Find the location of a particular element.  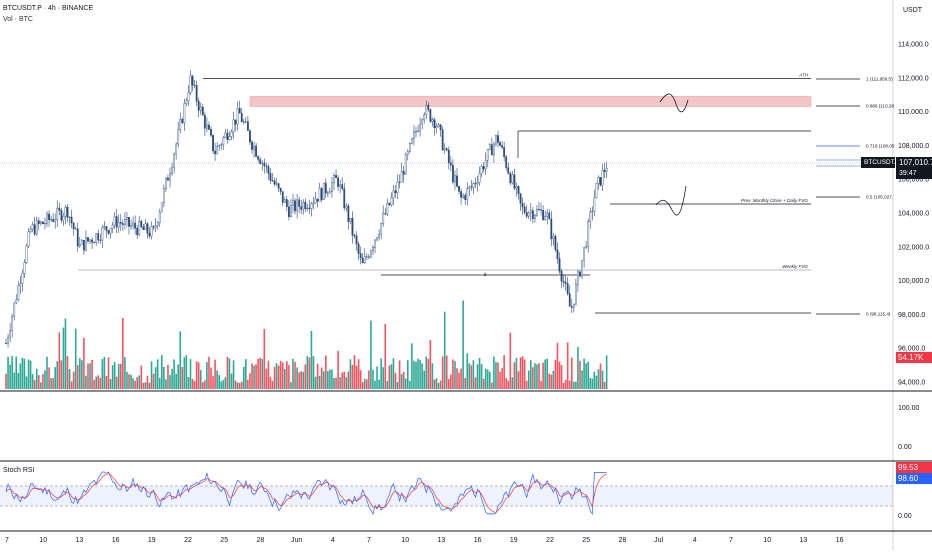

time-tick-label: 10 is located at coordinates (405, 540).